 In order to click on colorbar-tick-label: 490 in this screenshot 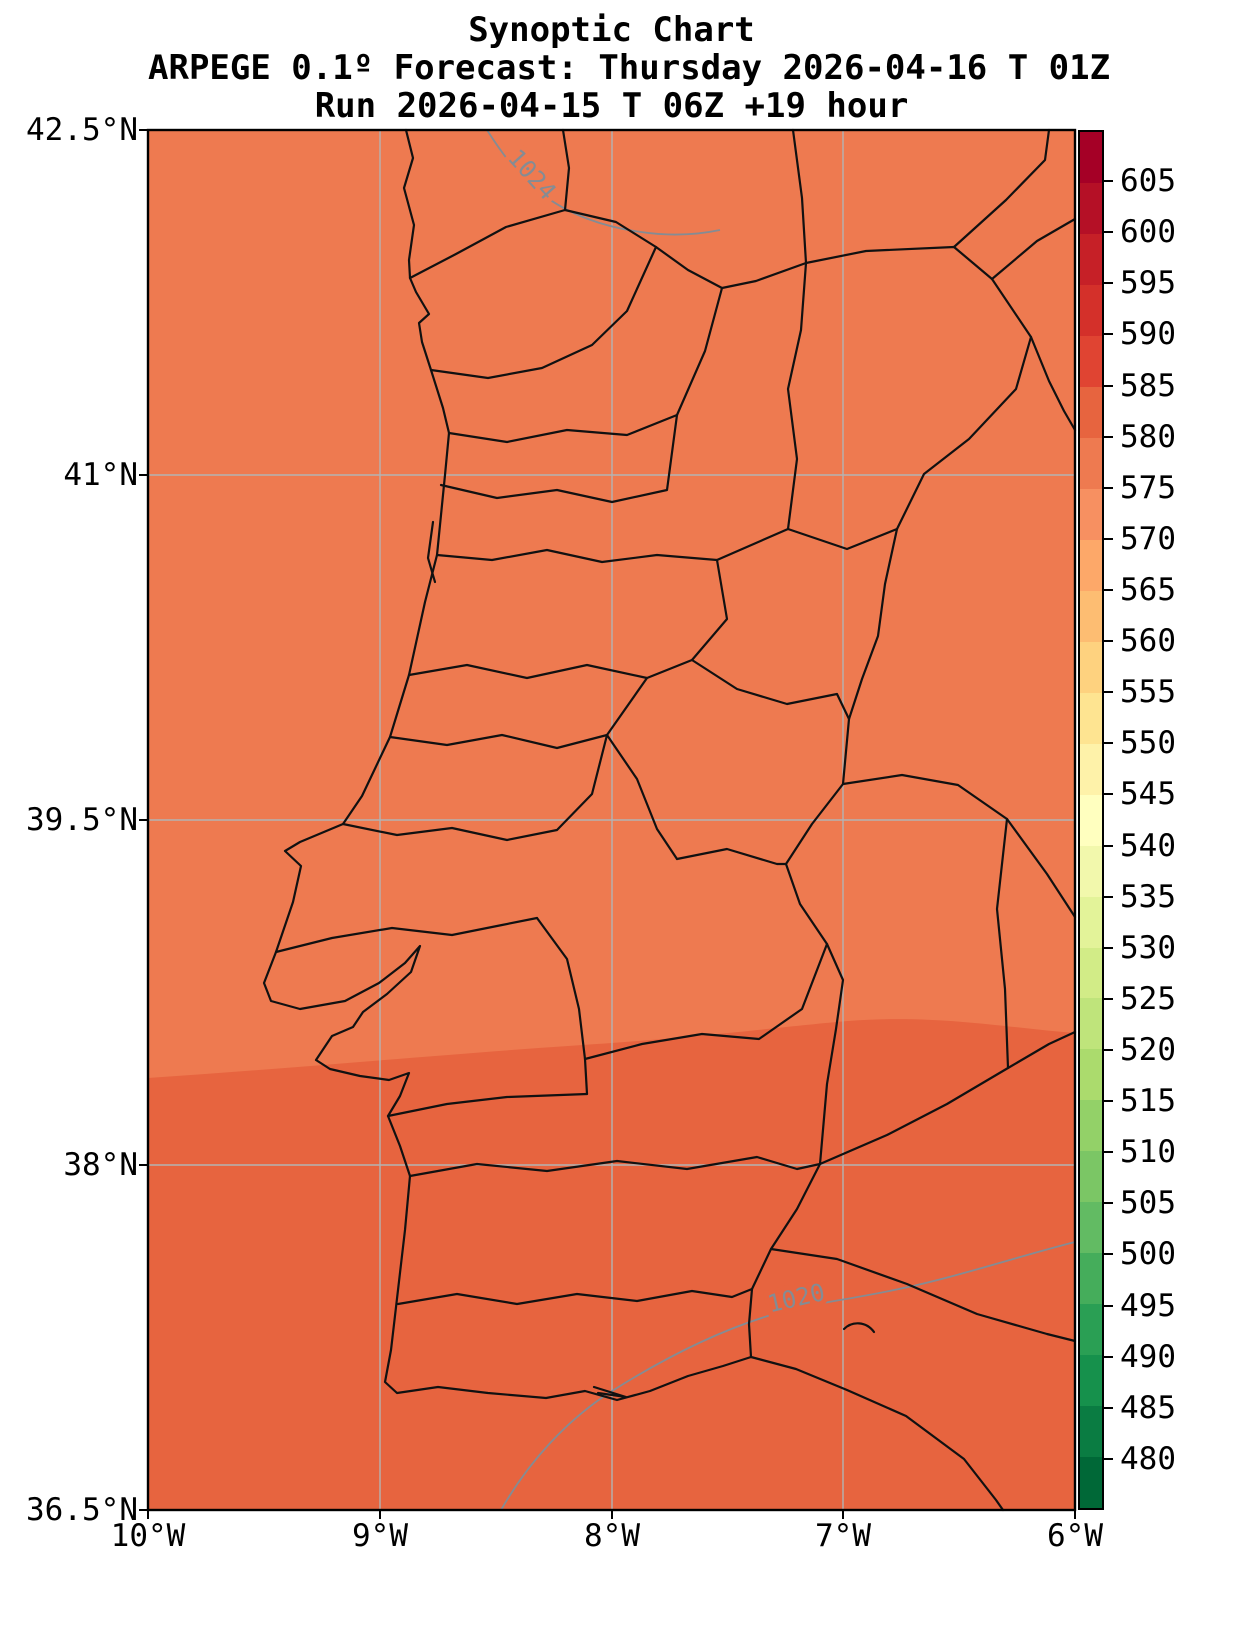, I will do `click(1148, 1356)`.